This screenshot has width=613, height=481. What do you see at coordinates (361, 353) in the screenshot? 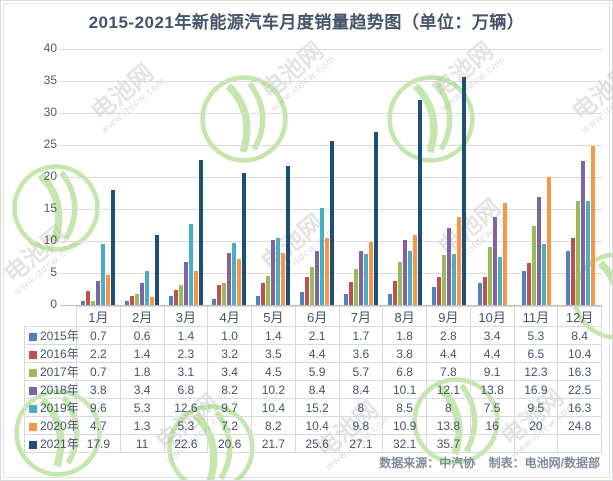
I see `value-cell-2016年-7月: 3.6` at bounding box center [361, 353].